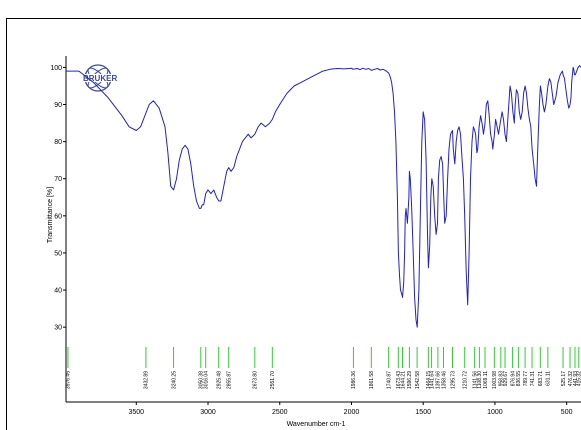  I want to click on y-tick-label: 50, so click(58, 253).